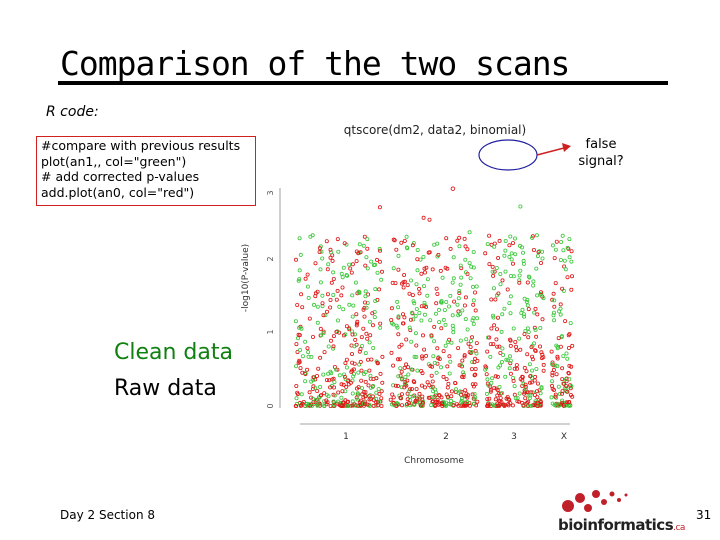 Image resolution: width=720 pixels, height=540 pixels. I want to click on bioinformatics-logo: bioinformatics.ca, so click(621, 511).